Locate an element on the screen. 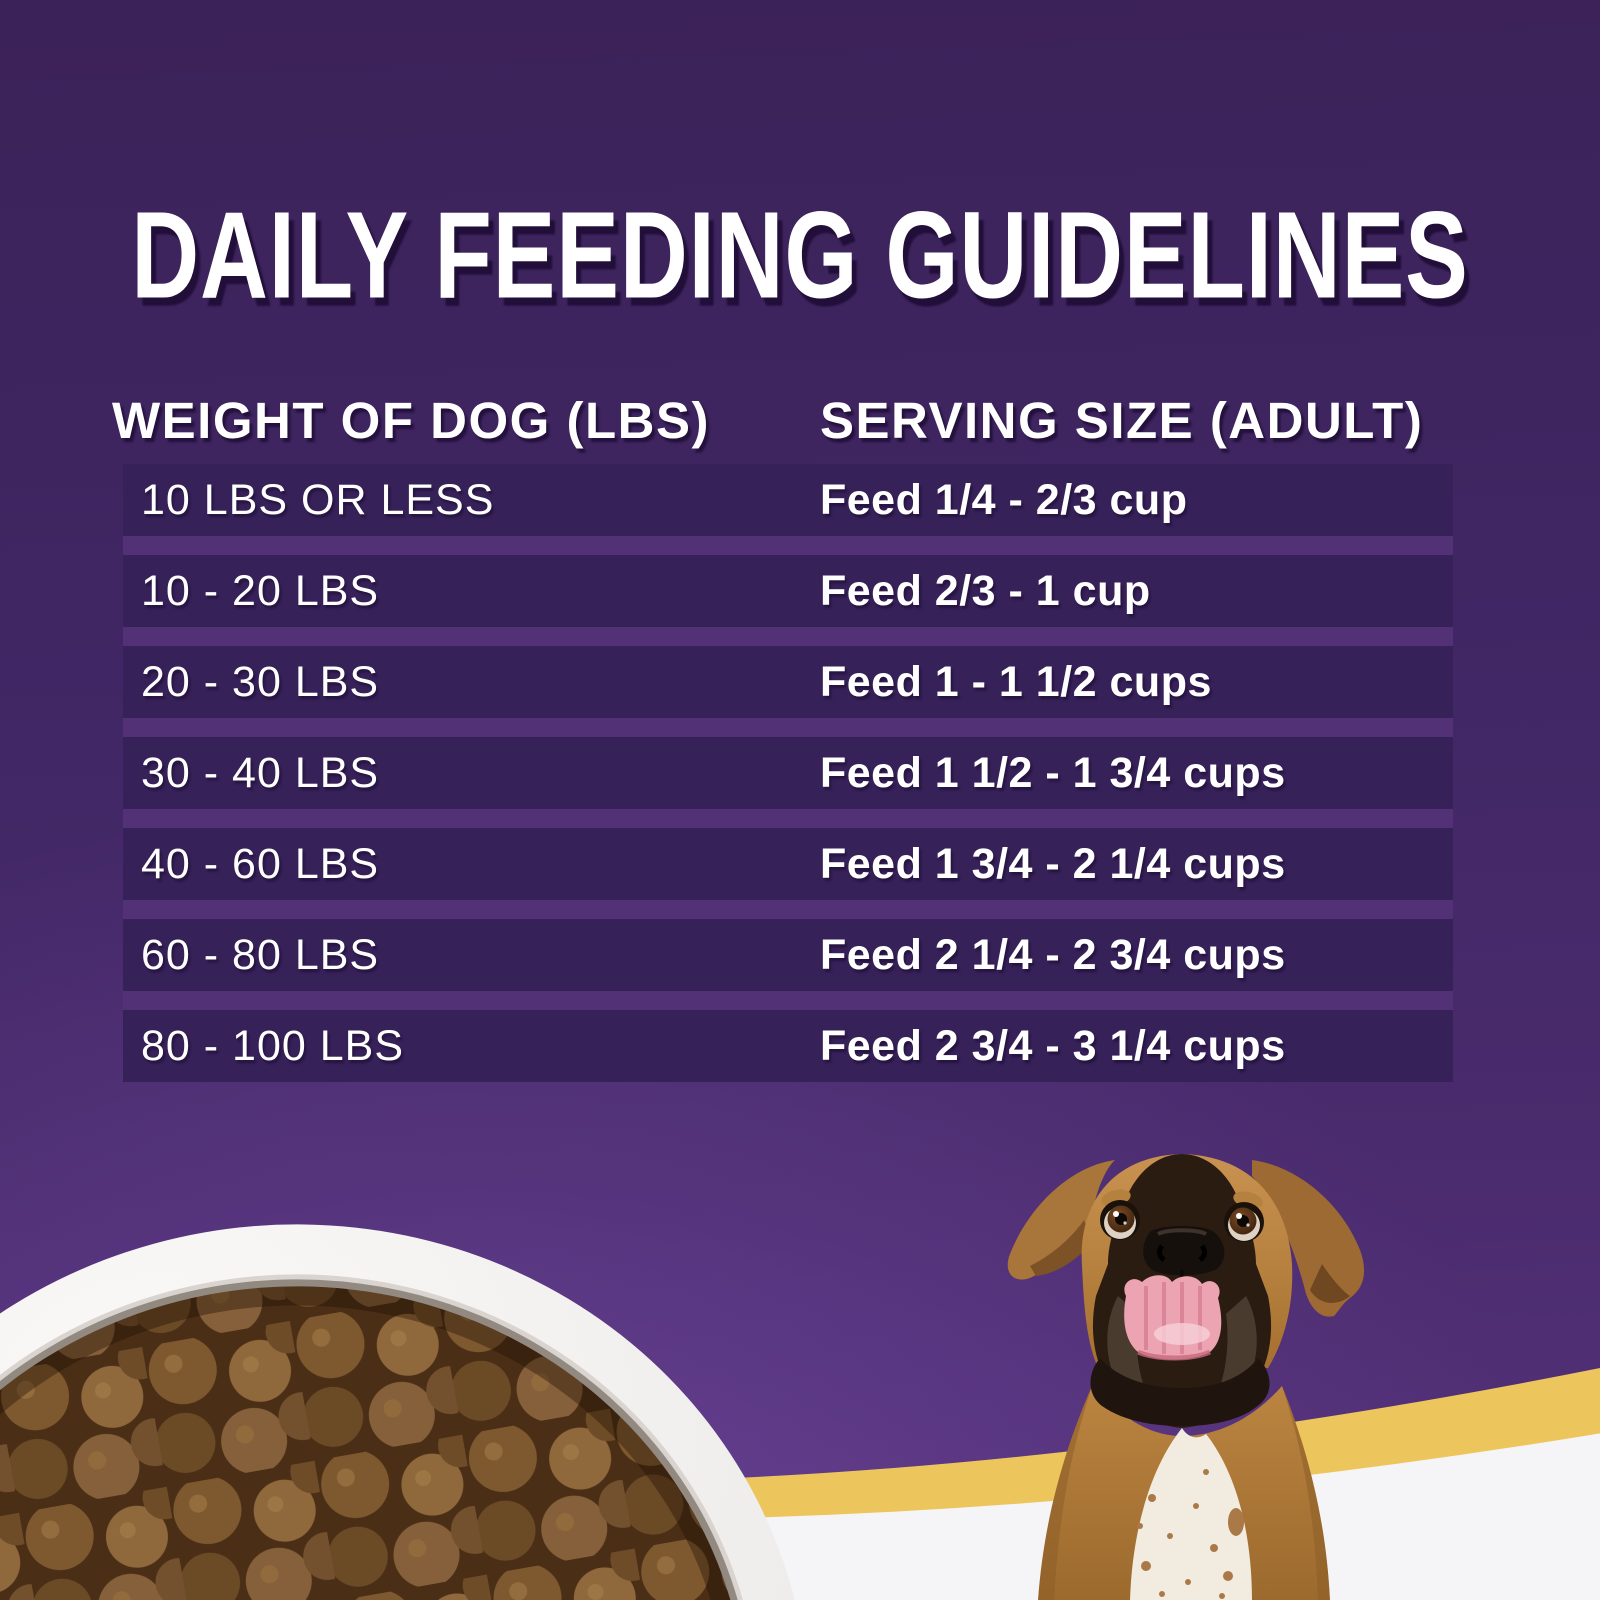 This screenshot has height=1600, width=1600. weight-cell: 20 - 30 LBS is located at coordinates (260, 681).